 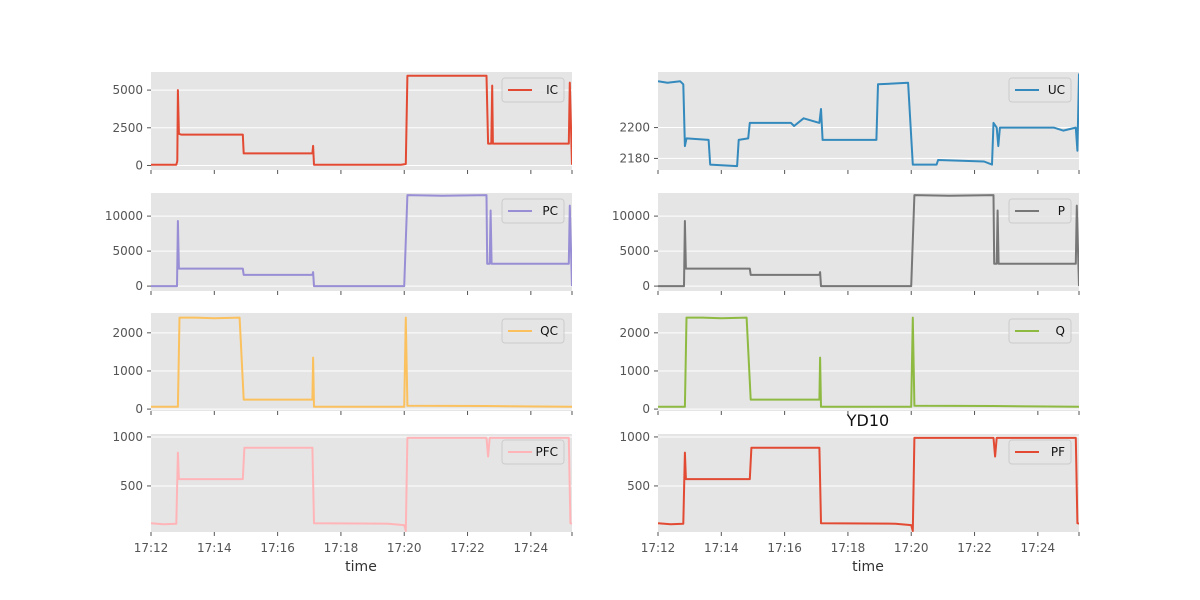 I want to click on panel-qc-y-tick-label: 1000, so click(x=127, y=371).